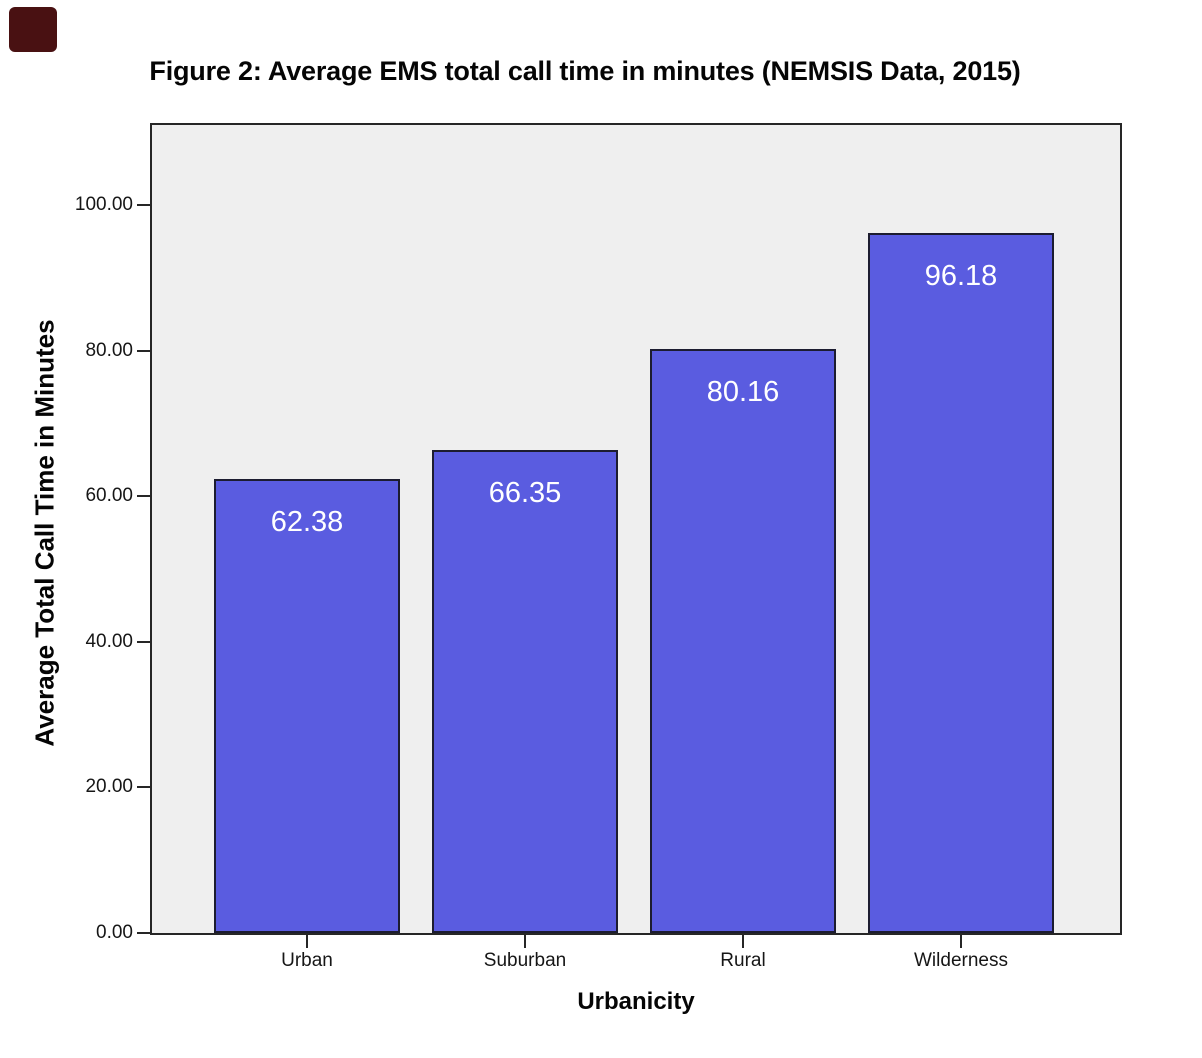  I want to click on bar-wilderness, so click(961, 583).